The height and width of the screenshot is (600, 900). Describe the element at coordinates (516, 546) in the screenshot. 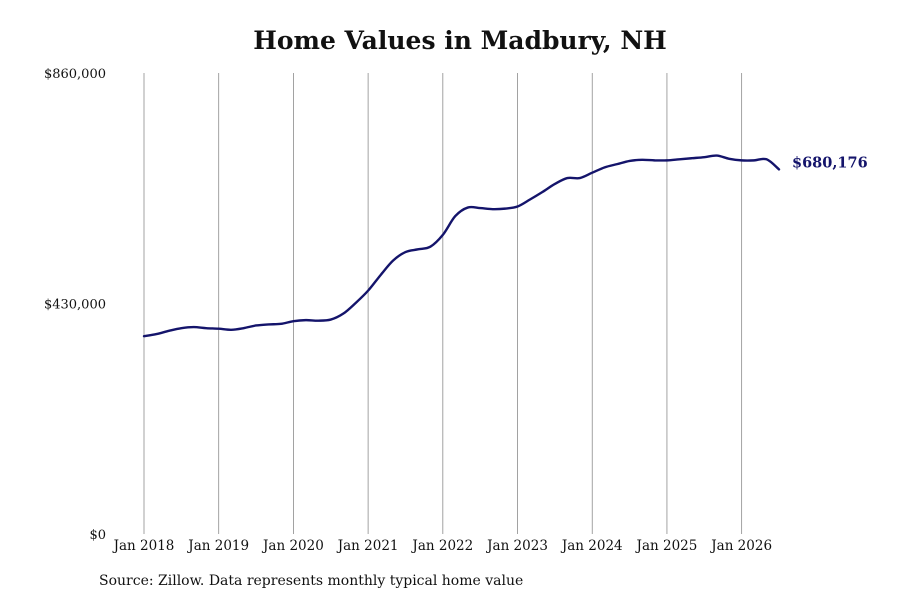

I see `x-tick-label: Jan 2023` at that location.